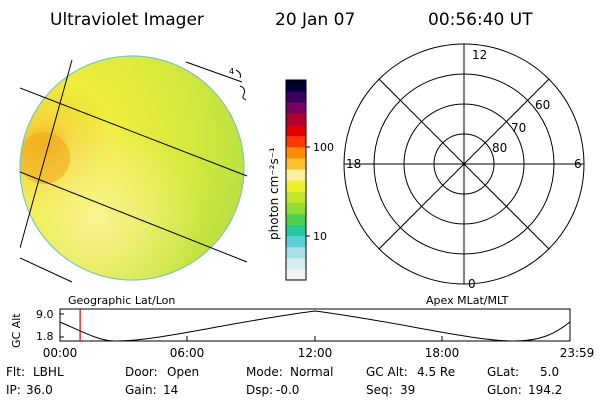  What do you see at coordinates (387, 372) in the screenshot?
I see `status-gcalt-key: GC Alt:` at bounding box center [387, 372].